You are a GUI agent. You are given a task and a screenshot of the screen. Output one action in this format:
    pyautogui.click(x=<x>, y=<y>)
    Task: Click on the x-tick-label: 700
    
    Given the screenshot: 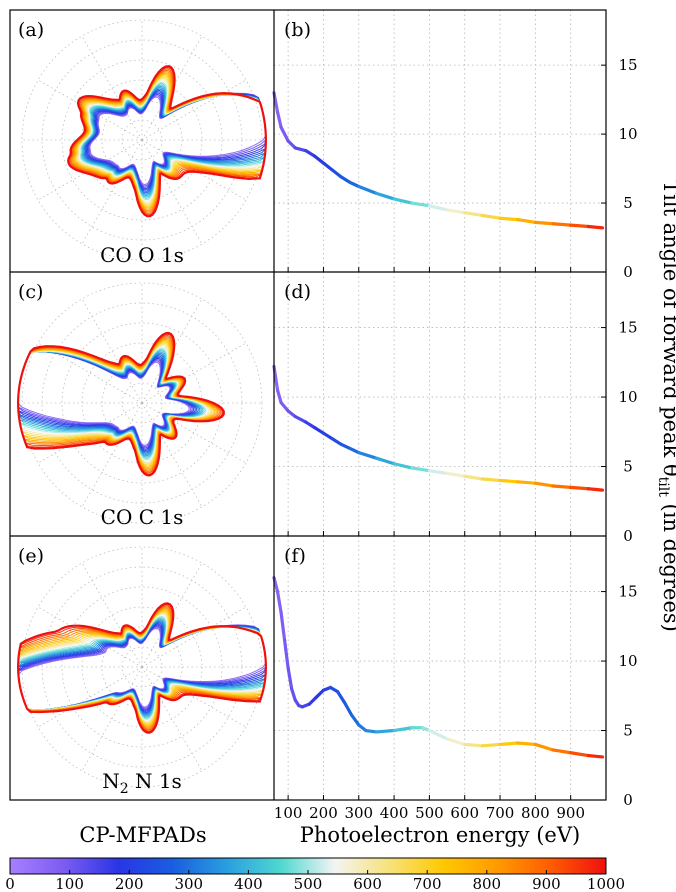 What is the action you would take?
    pyautogui.click(x=500, y=813)
    